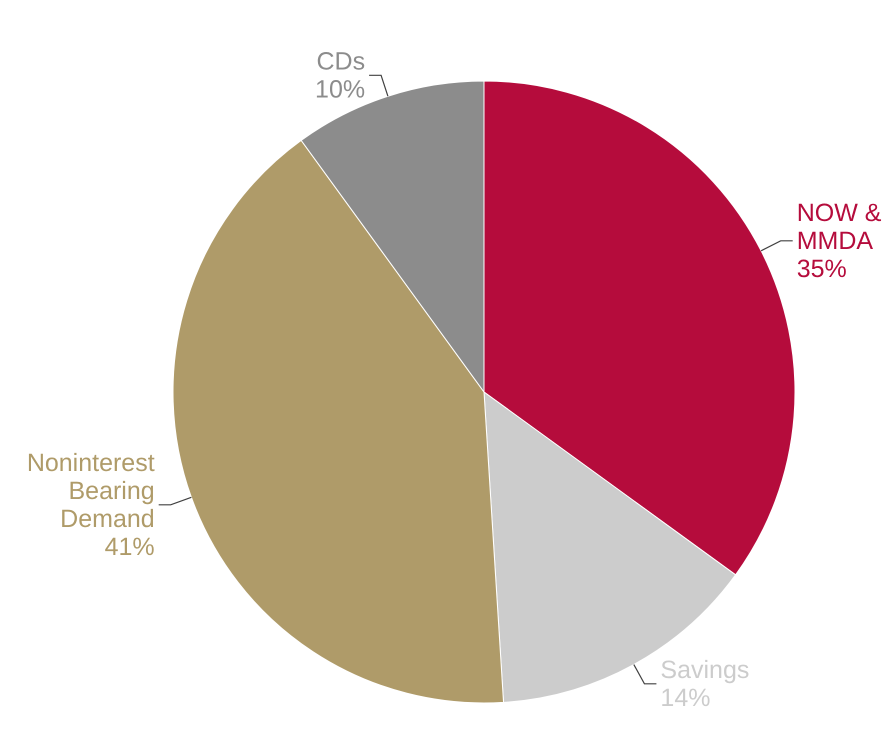  I want to click on data-label: 10%, so click(340, 89).